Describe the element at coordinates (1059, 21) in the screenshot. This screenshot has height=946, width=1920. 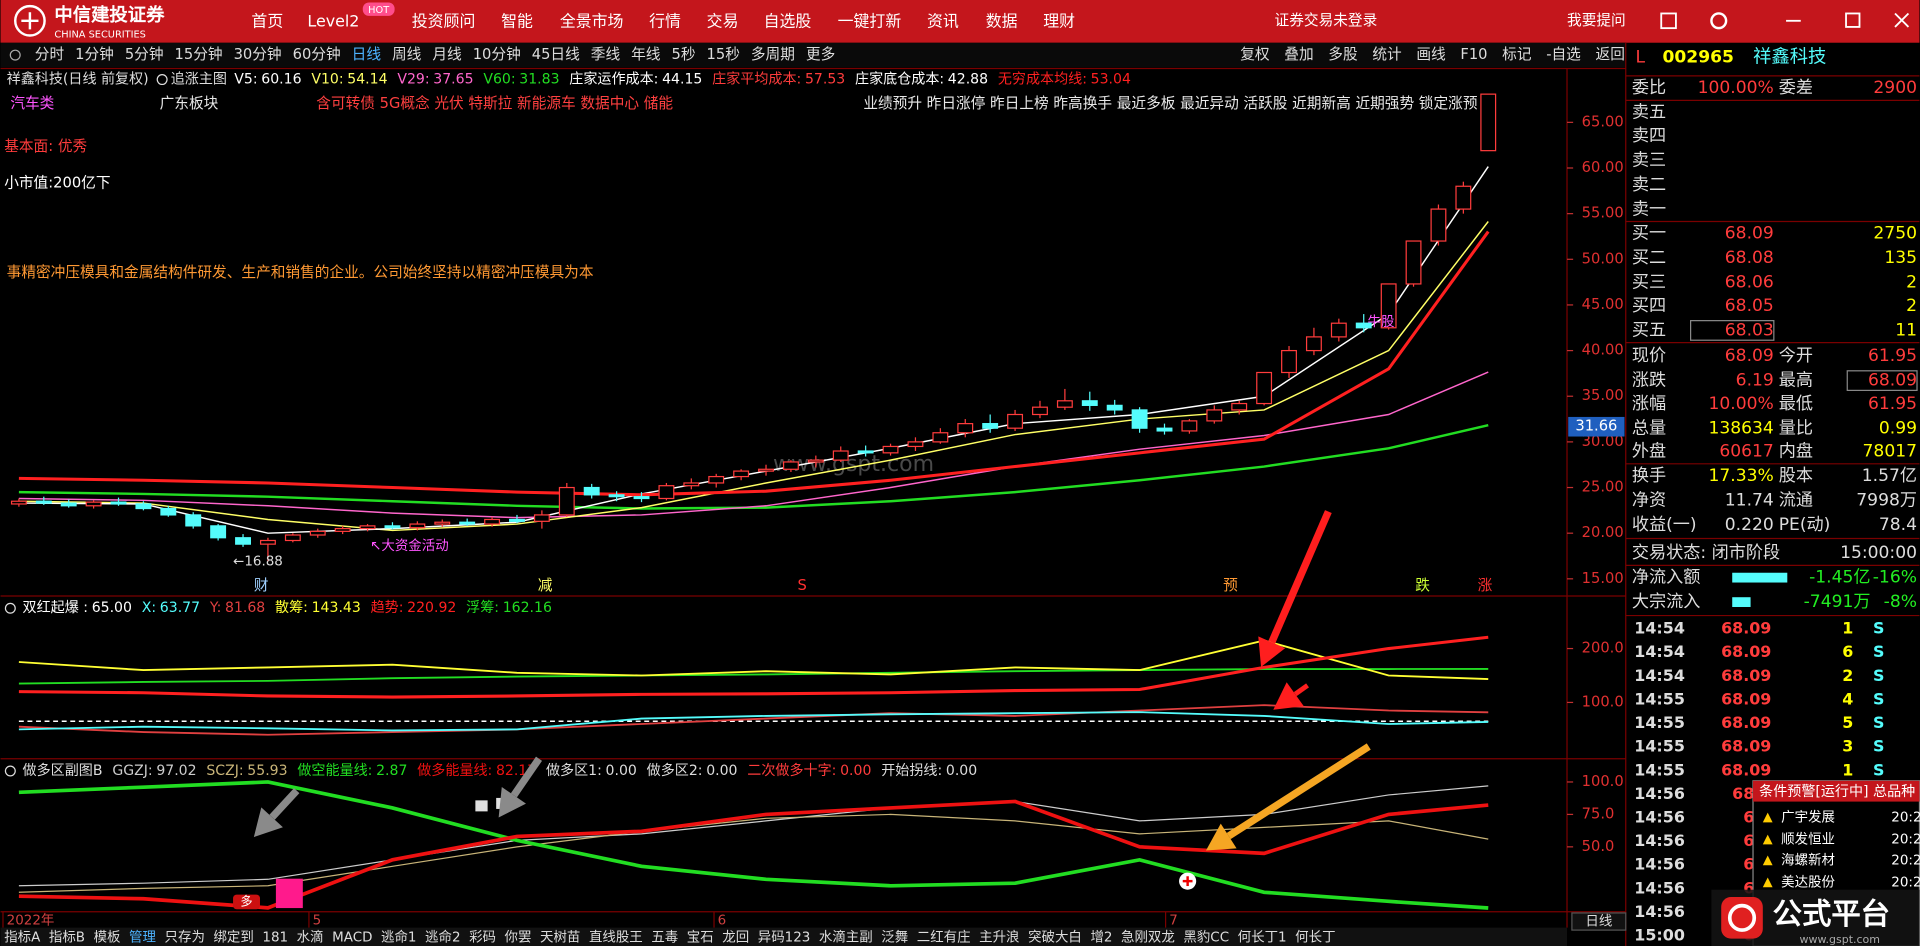
I see `menu-item: 理财` at that location.